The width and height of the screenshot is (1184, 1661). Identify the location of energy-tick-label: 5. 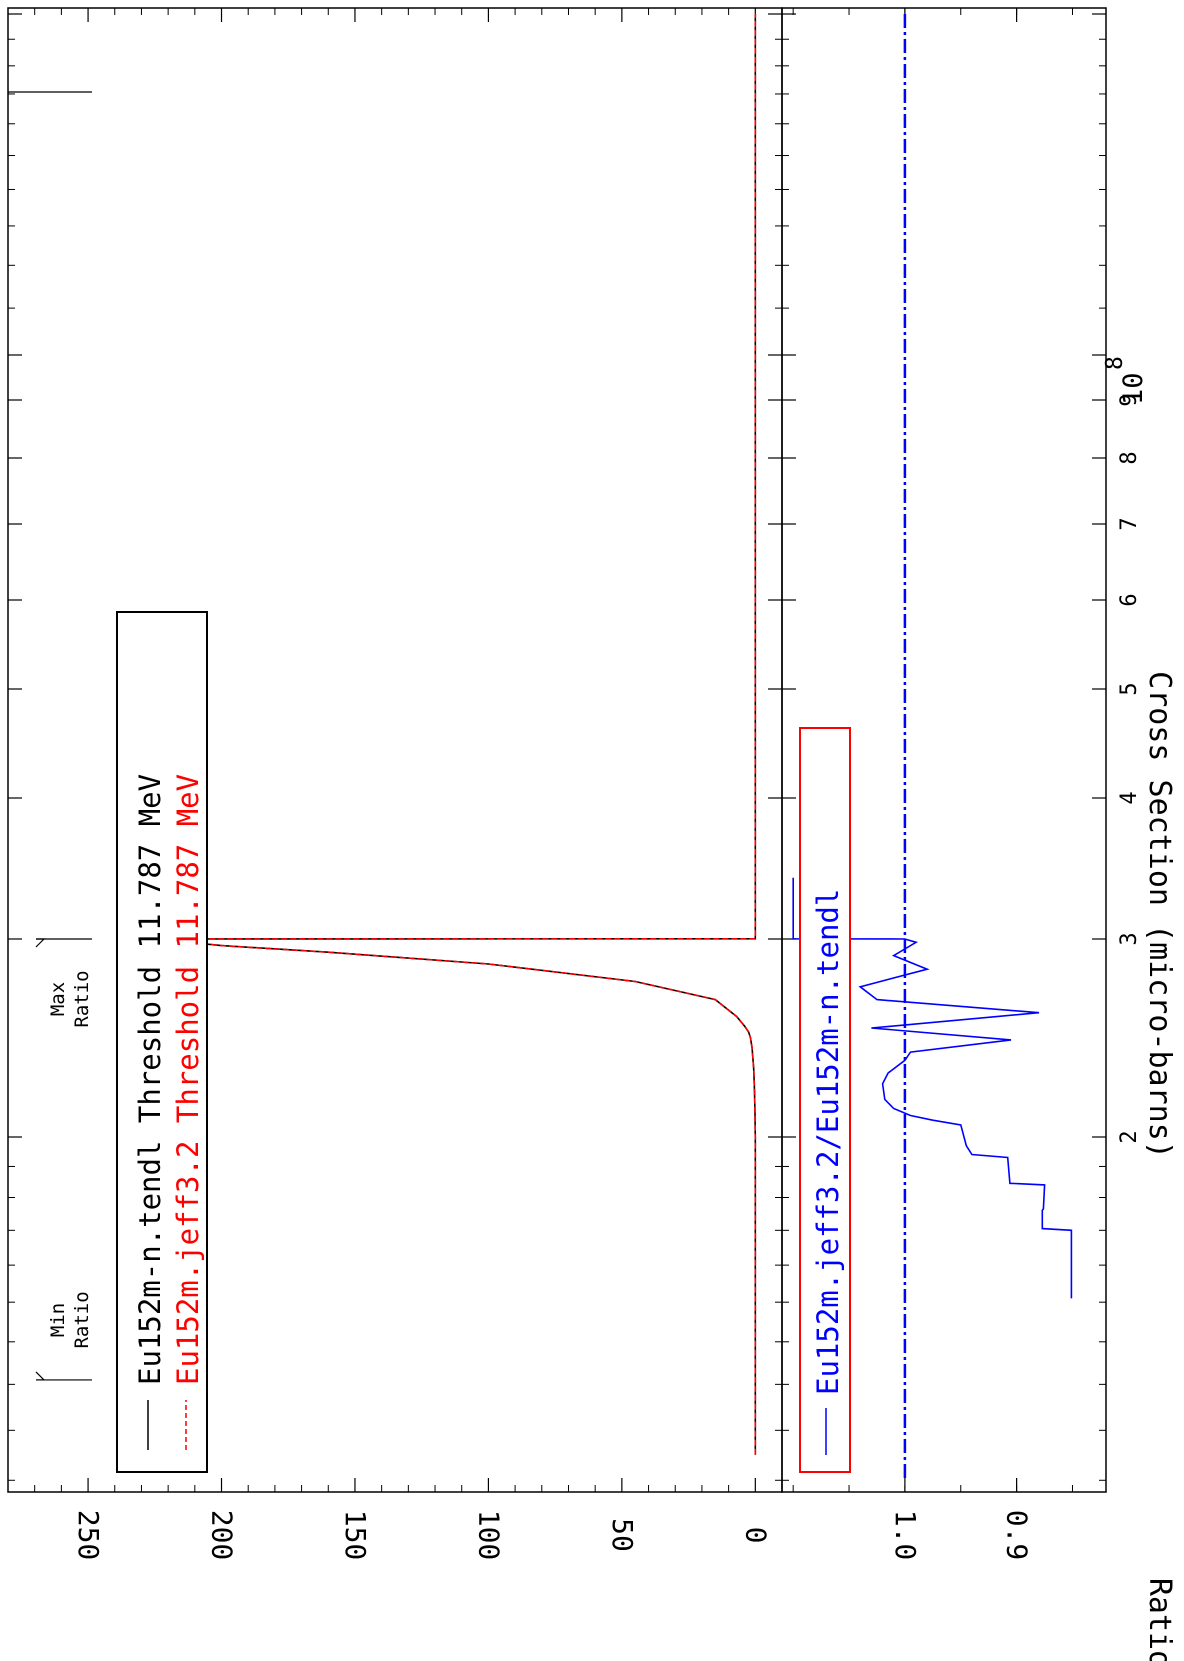
(1129, 688).